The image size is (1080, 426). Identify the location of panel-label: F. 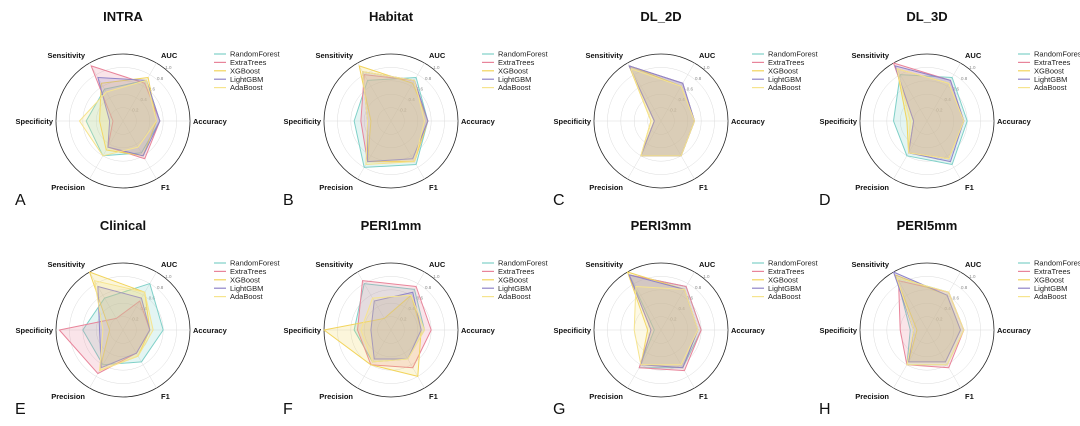
(288, 409).